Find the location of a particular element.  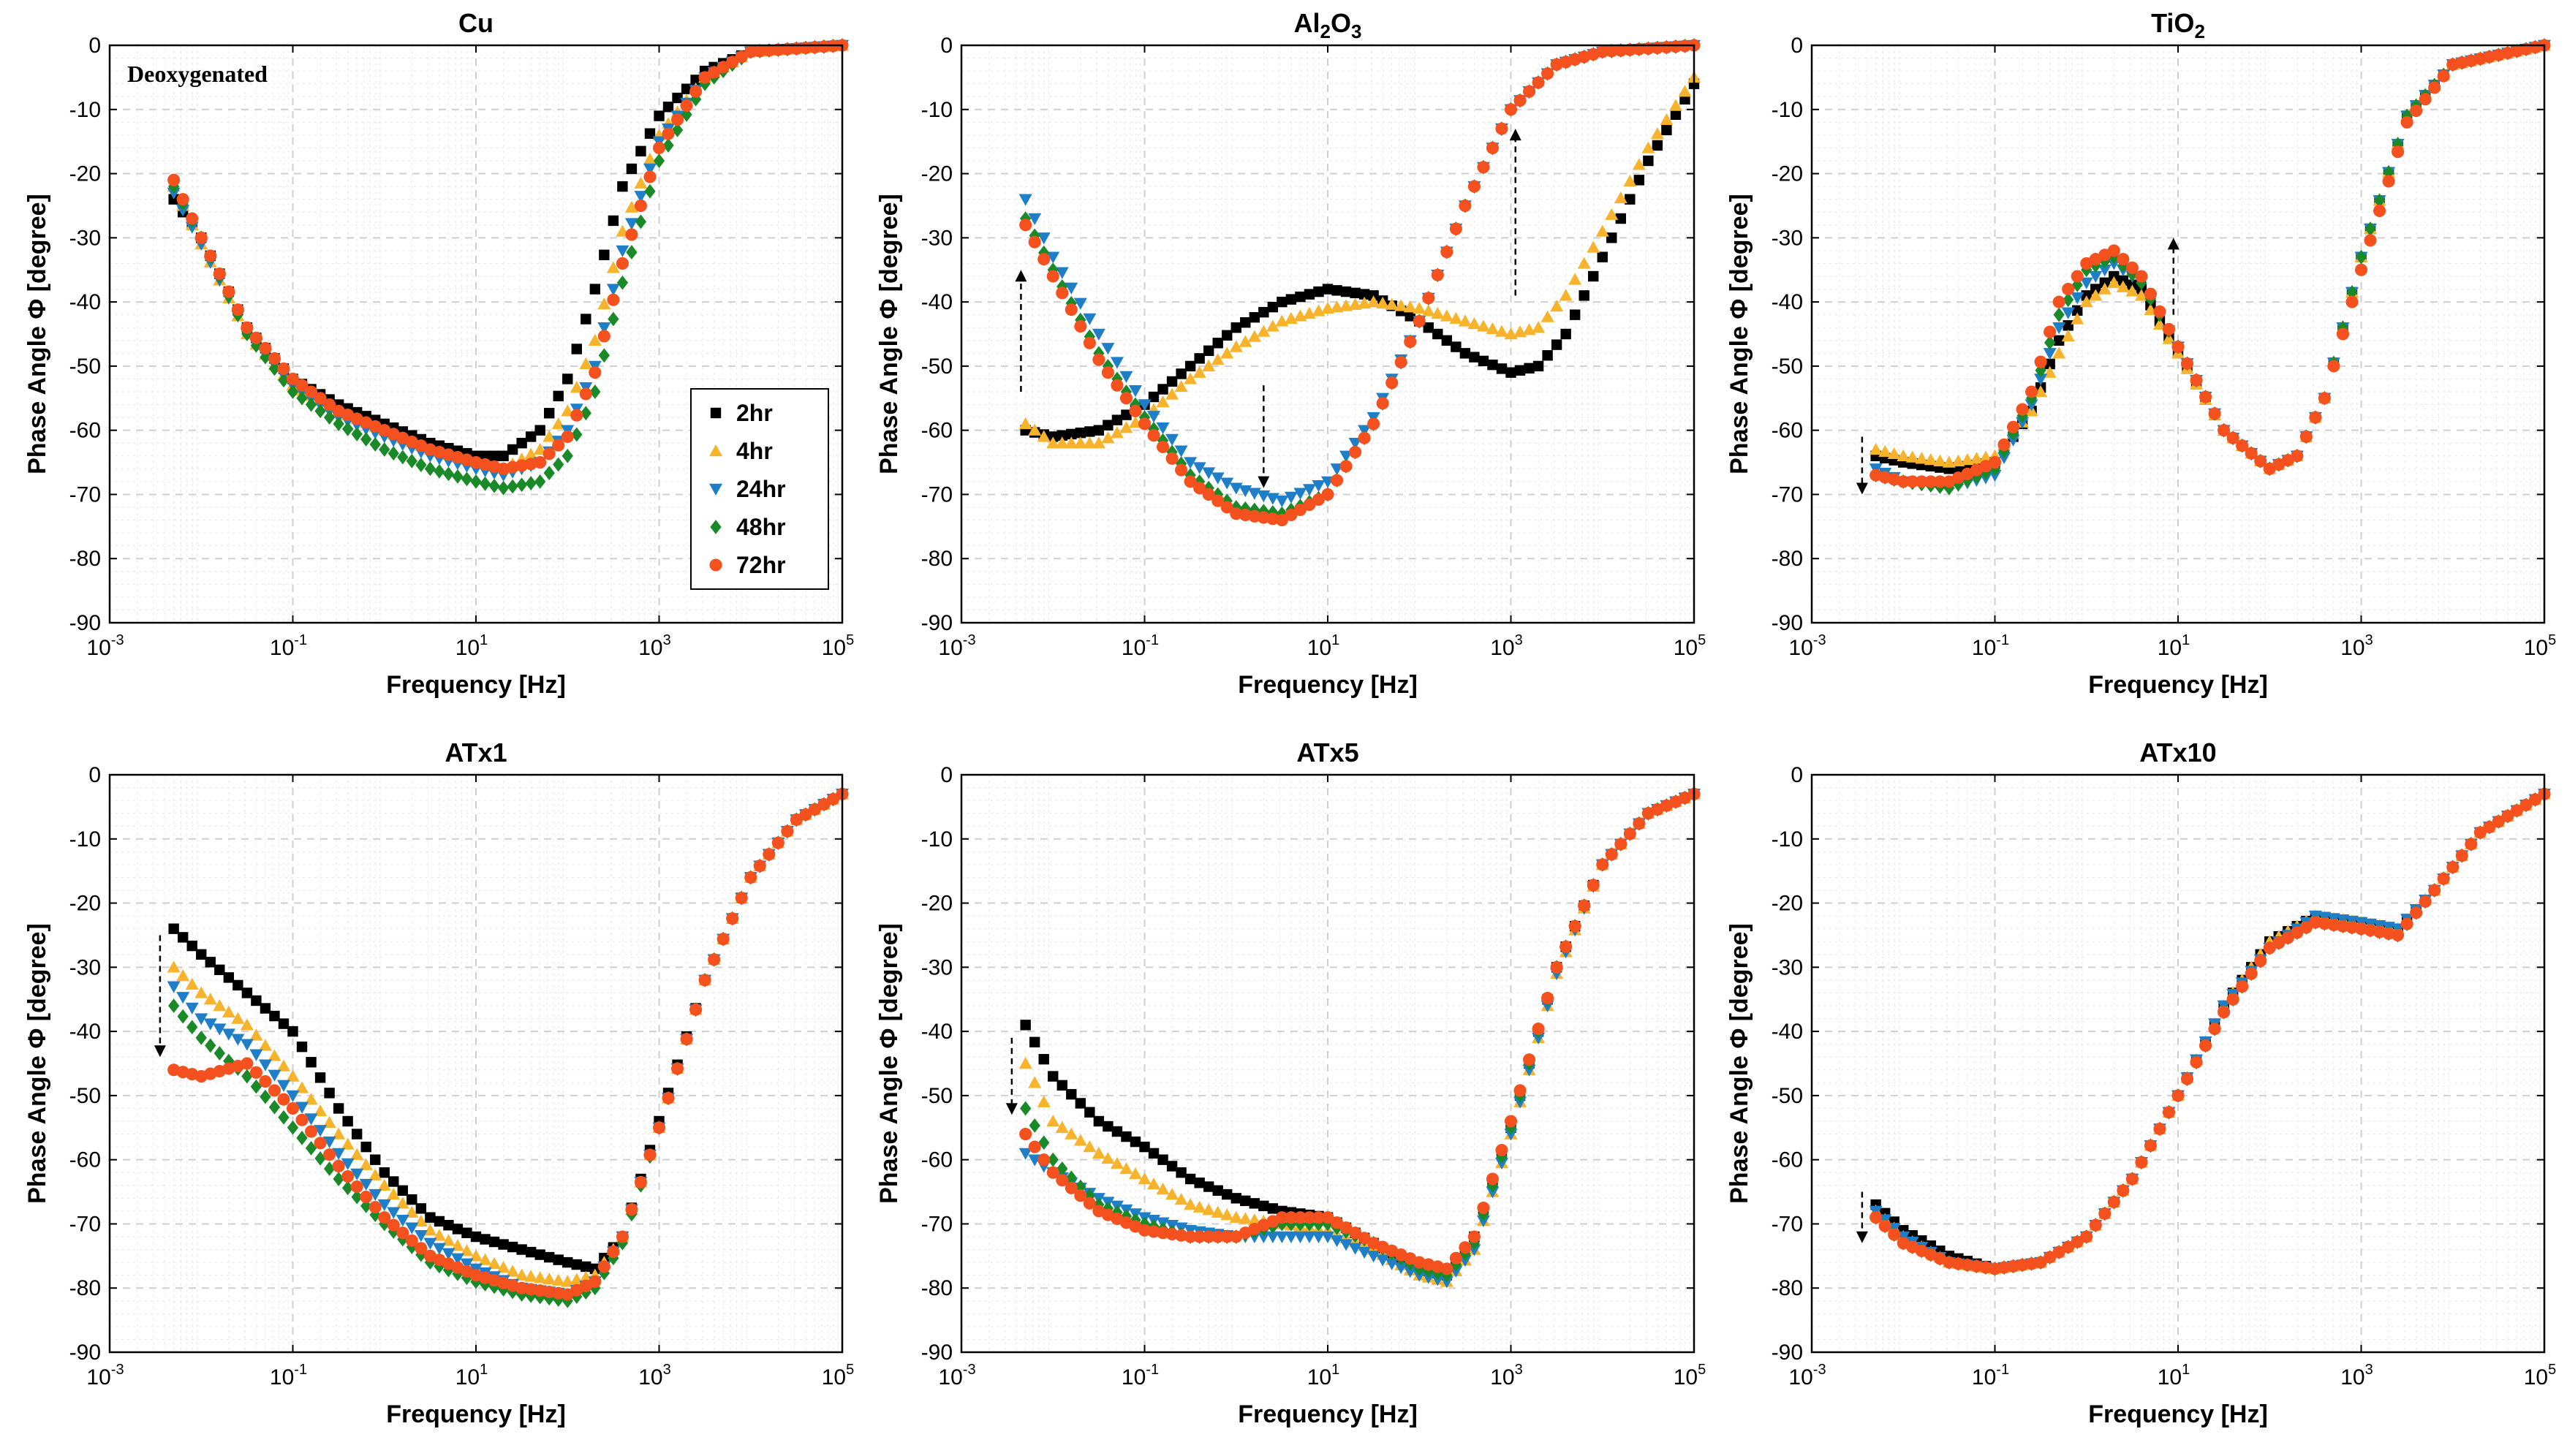

x-tick-label: 10¹ is located at coordinates (472, 646).